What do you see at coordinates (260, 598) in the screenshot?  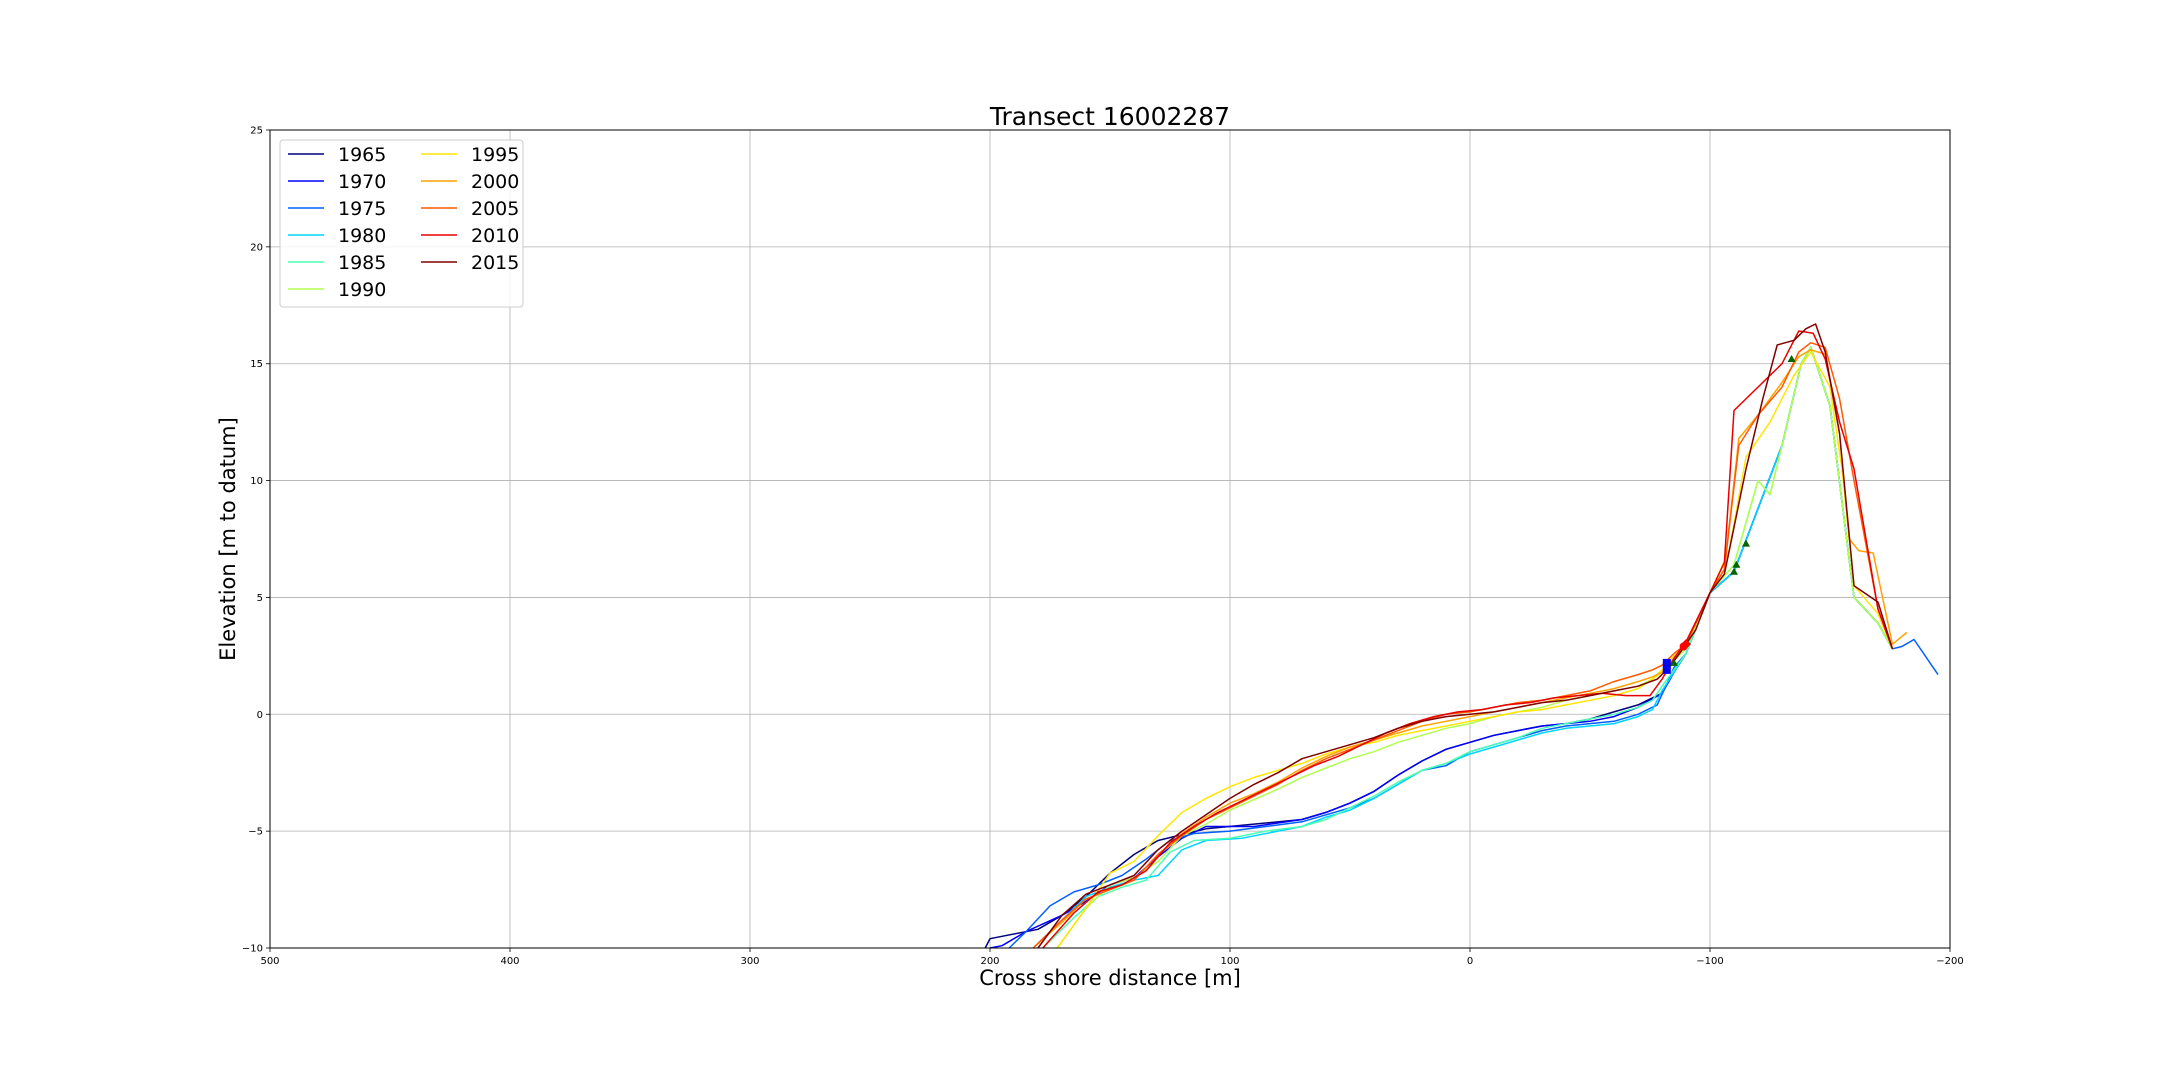 I see `y-tick-label: 5` at bounding box center [260, 598].